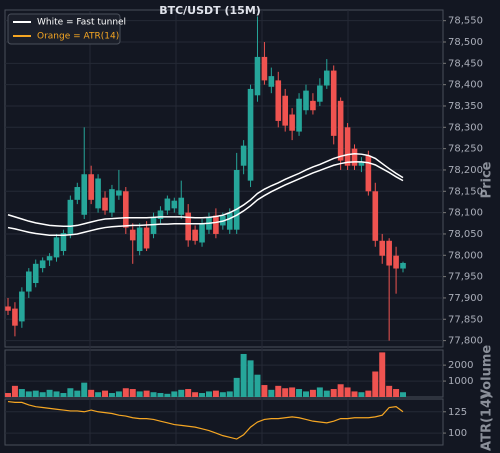 This screenshot has height=453, width=500. What do you see at coordinates (465, 106) in the screenshot?
I see `y-tick-label: 78,350` at bounding box center [465, 106].